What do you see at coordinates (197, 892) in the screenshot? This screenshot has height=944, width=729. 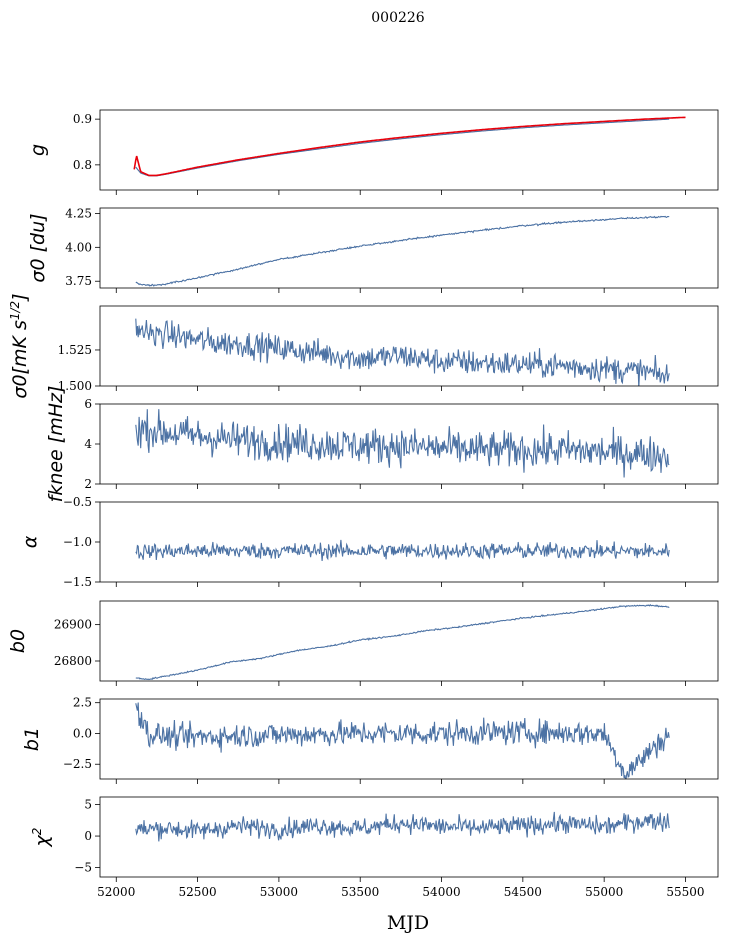 I see `x-tick-label-1: 52500` at bounding box center [197, 892].